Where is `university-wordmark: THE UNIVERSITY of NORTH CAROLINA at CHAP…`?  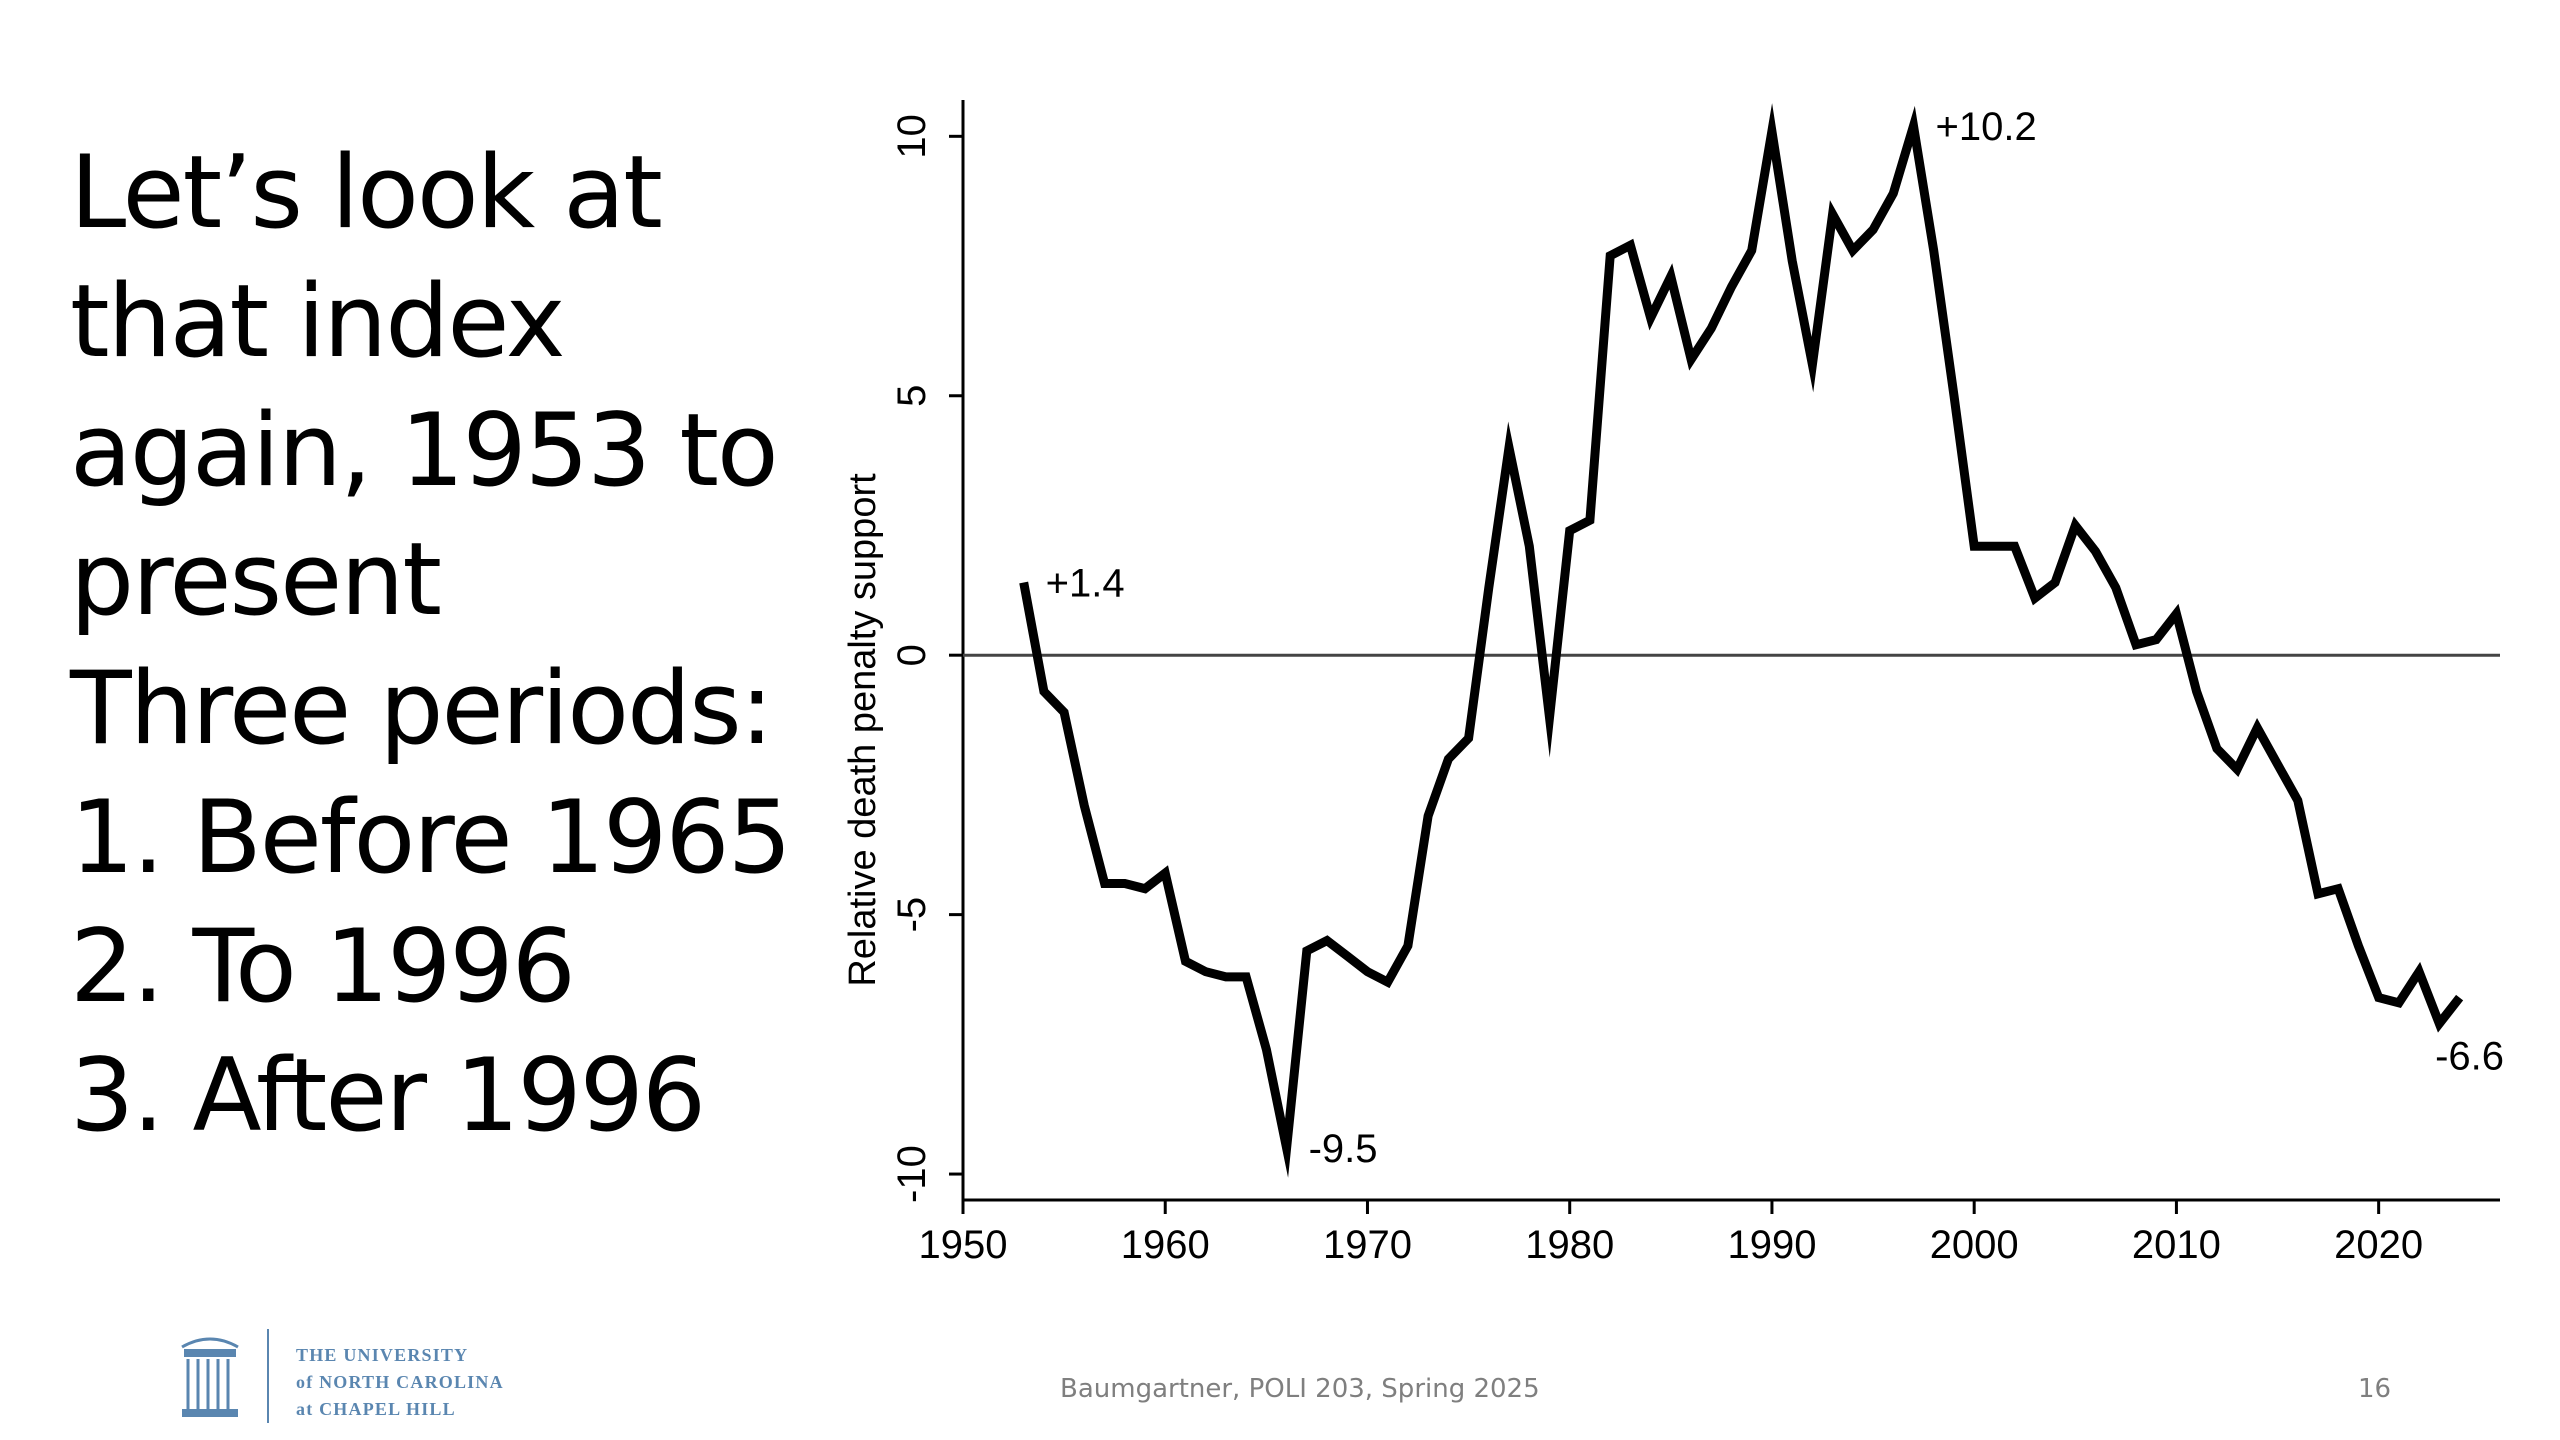
university-wordmark: THE UNIVERSITY of NORTH CAROLINA at CHAP… is located at coordinates (400, 1382).